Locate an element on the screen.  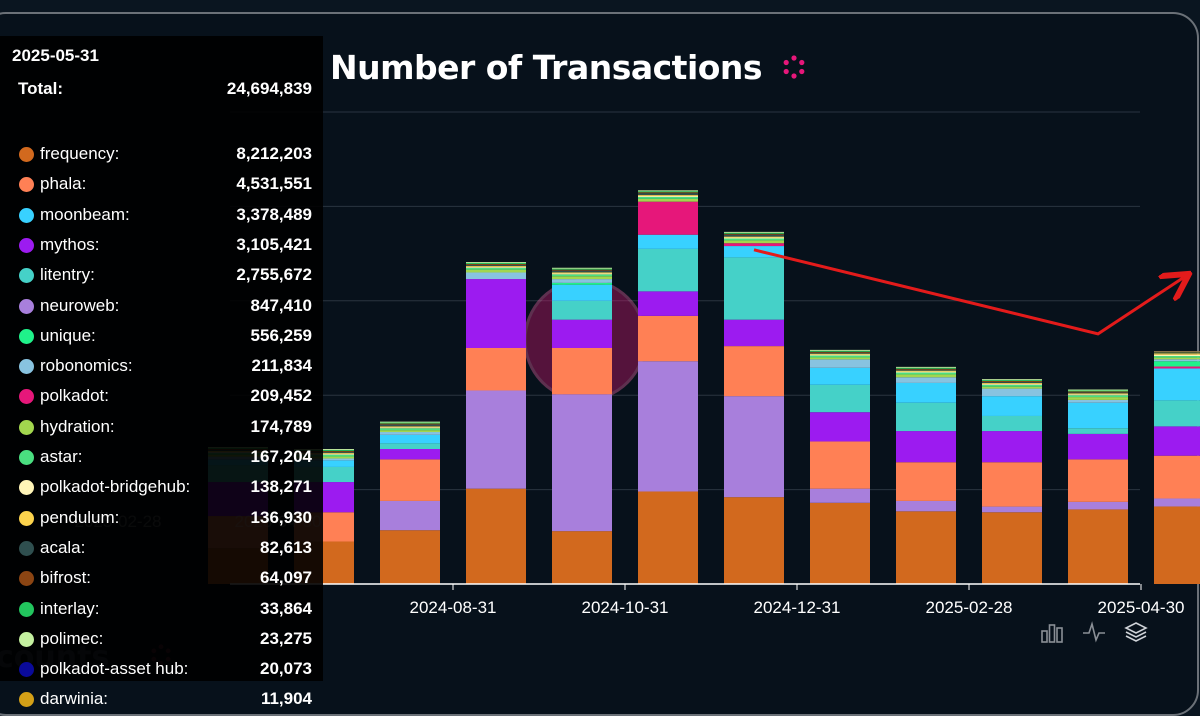
bar-segment-darwinia is located at coordinates (1177, 351).